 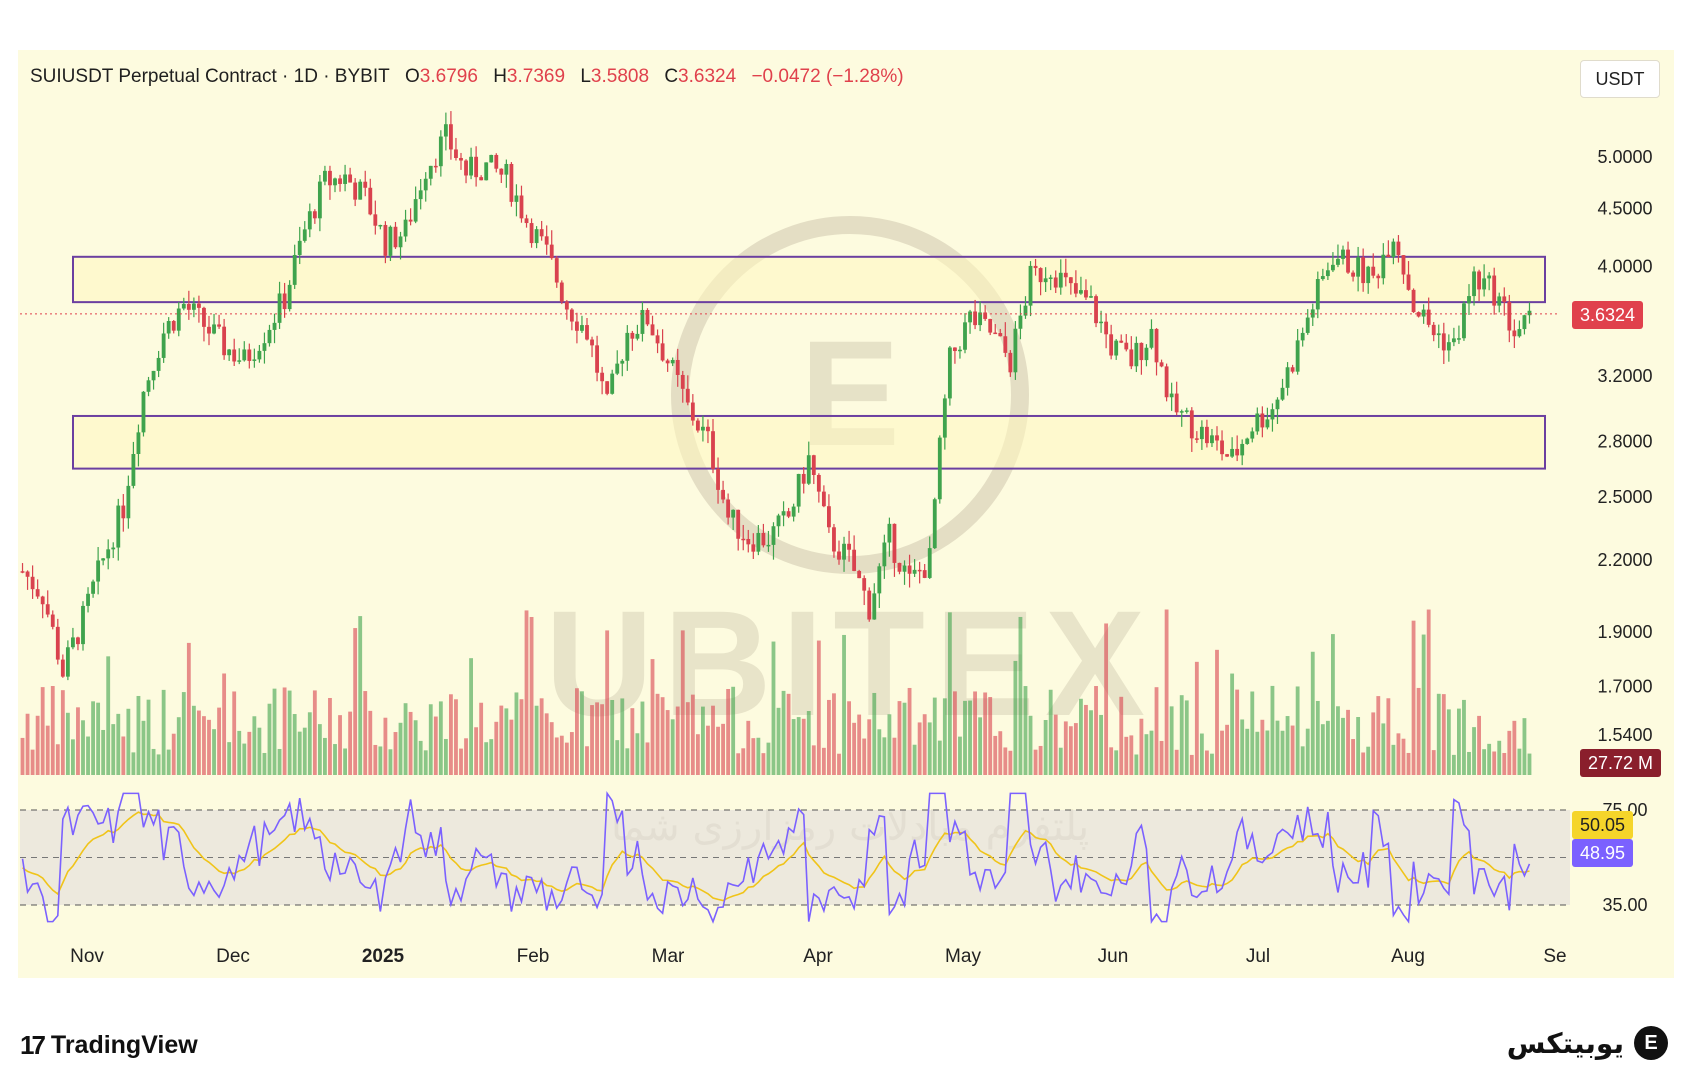 What do you see at coordinates (827, 76) in the screenshot?
I see `change-value: −0.0472 (−1.28%)` at bounding box center [827, 76].